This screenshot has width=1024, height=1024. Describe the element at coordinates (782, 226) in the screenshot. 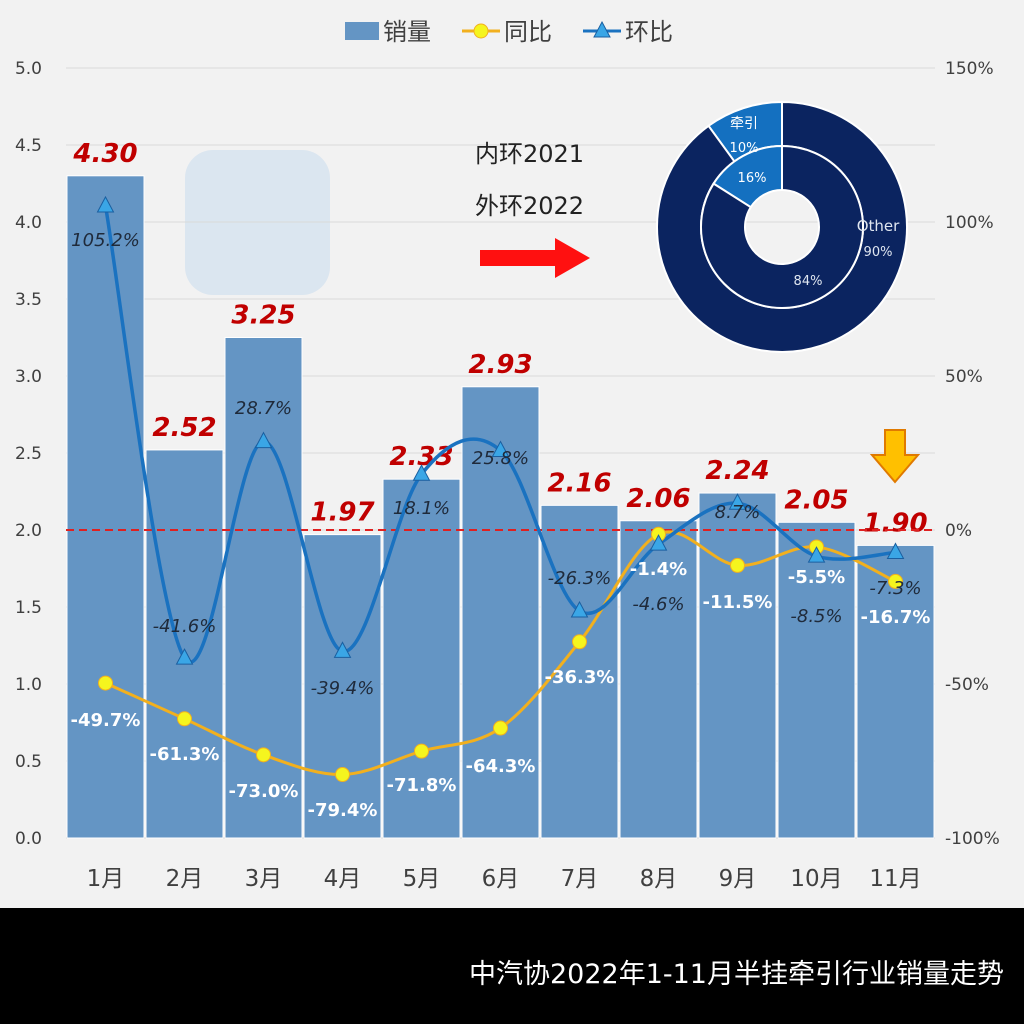

I see `donut-inner-slice-Other` at that location.